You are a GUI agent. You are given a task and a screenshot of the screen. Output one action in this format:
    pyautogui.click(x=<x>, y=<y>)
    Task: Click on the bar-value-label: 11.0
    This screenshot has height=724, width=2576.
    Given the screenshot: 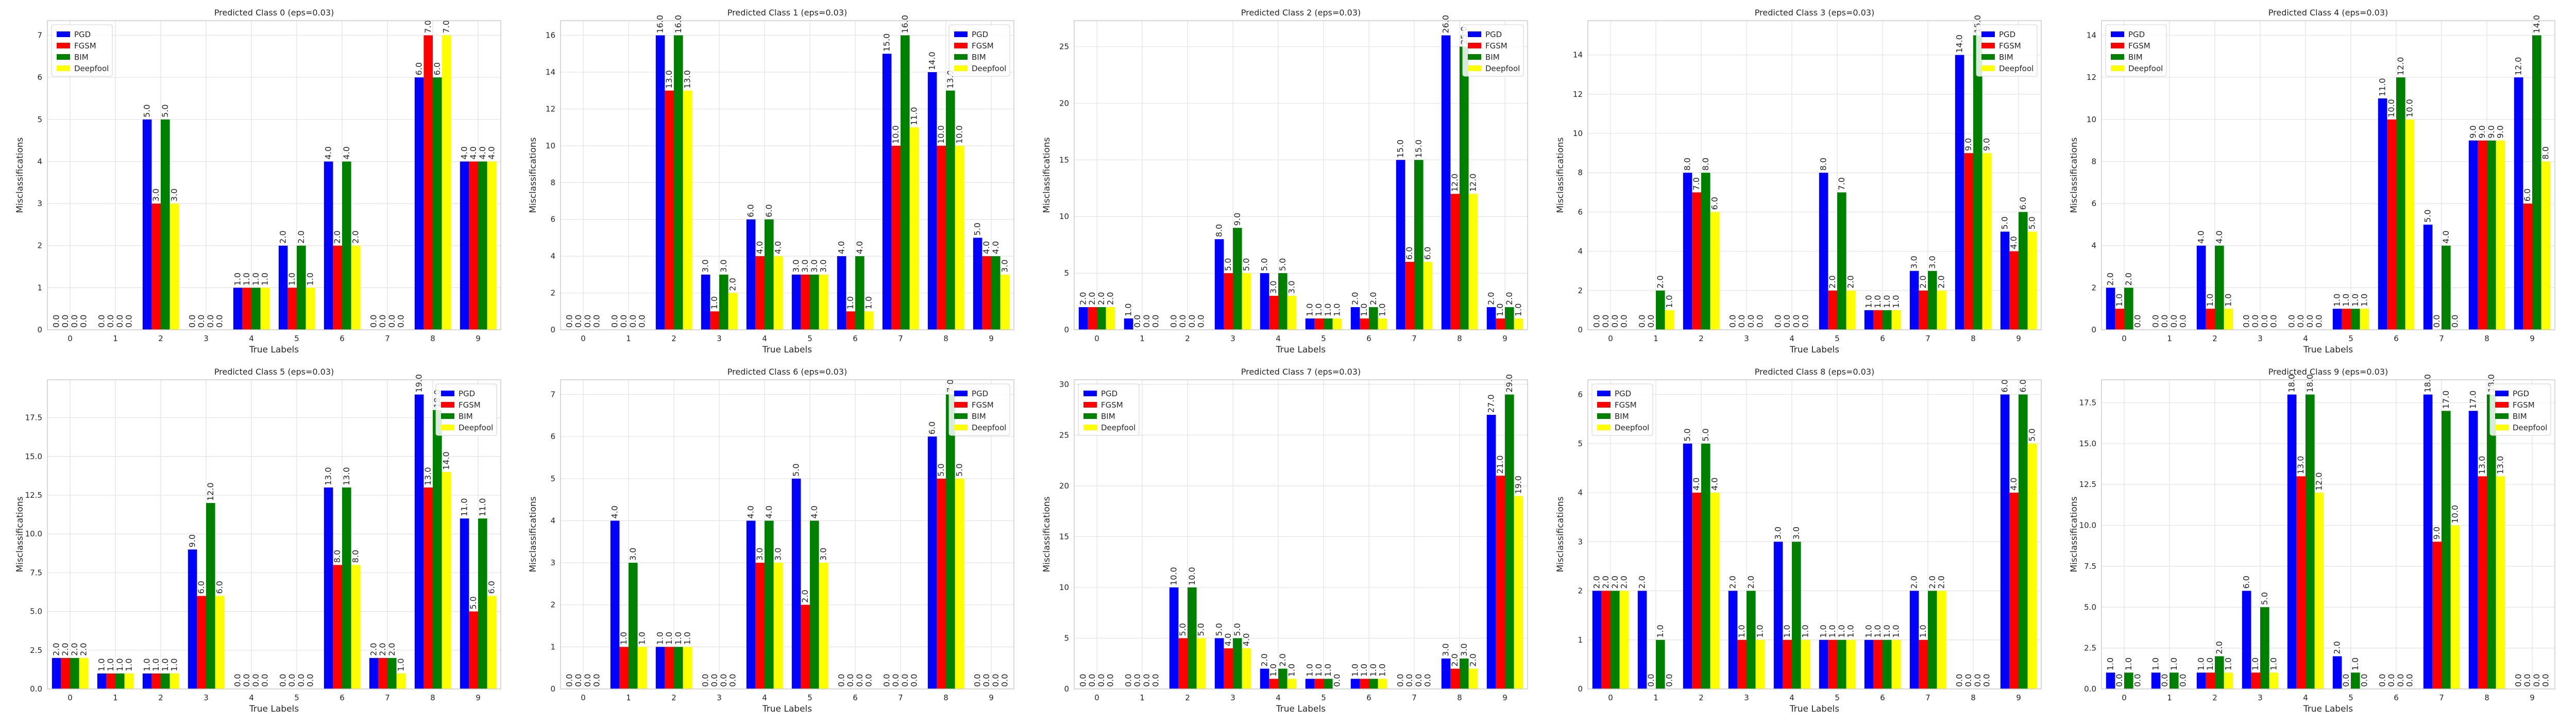 What is the action you would take?
    pyautogui.click(x=914, y=116)
    